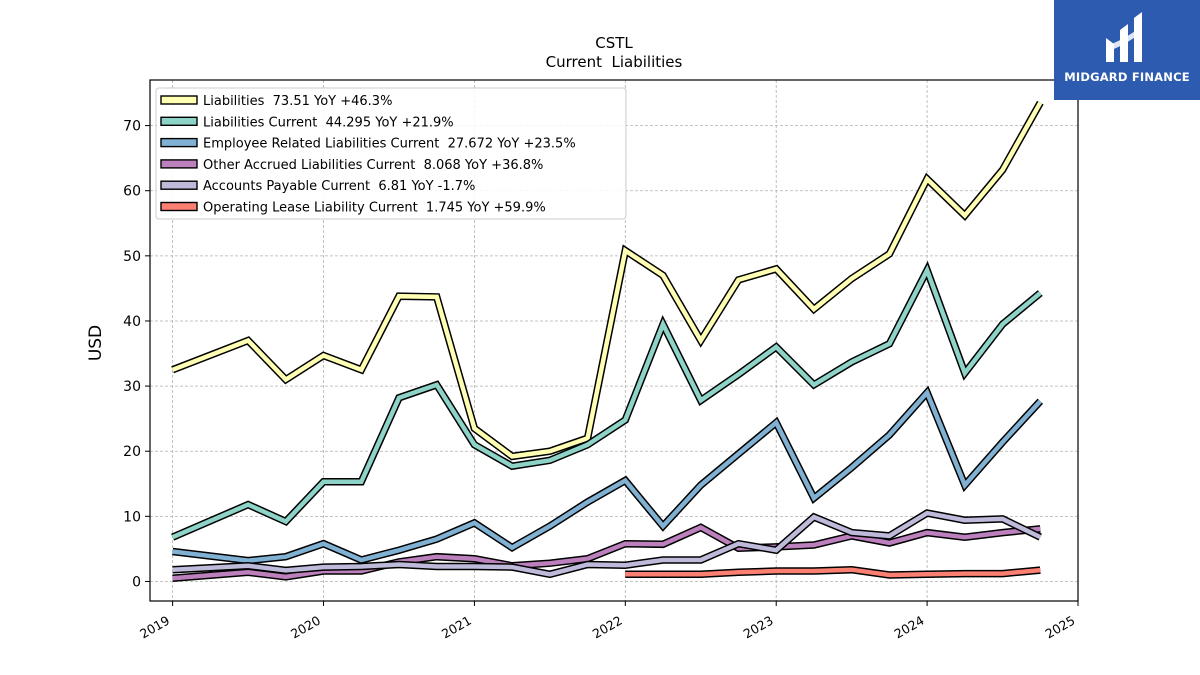 The height and width of the screenshot is (675, 1200). What do you see at coordinates (132, 387) in the screenshot?
I see `y-tick-label: 30` at bounding box center [132, 387].